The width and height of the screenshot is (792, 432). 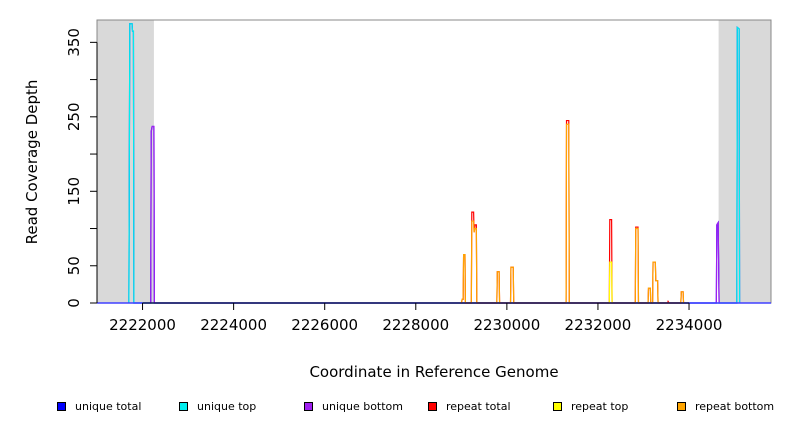 What do you see at coordinates (108, 406) in the screenshot?
I see `legend-label: unique total` at bounding box center [108, 406].